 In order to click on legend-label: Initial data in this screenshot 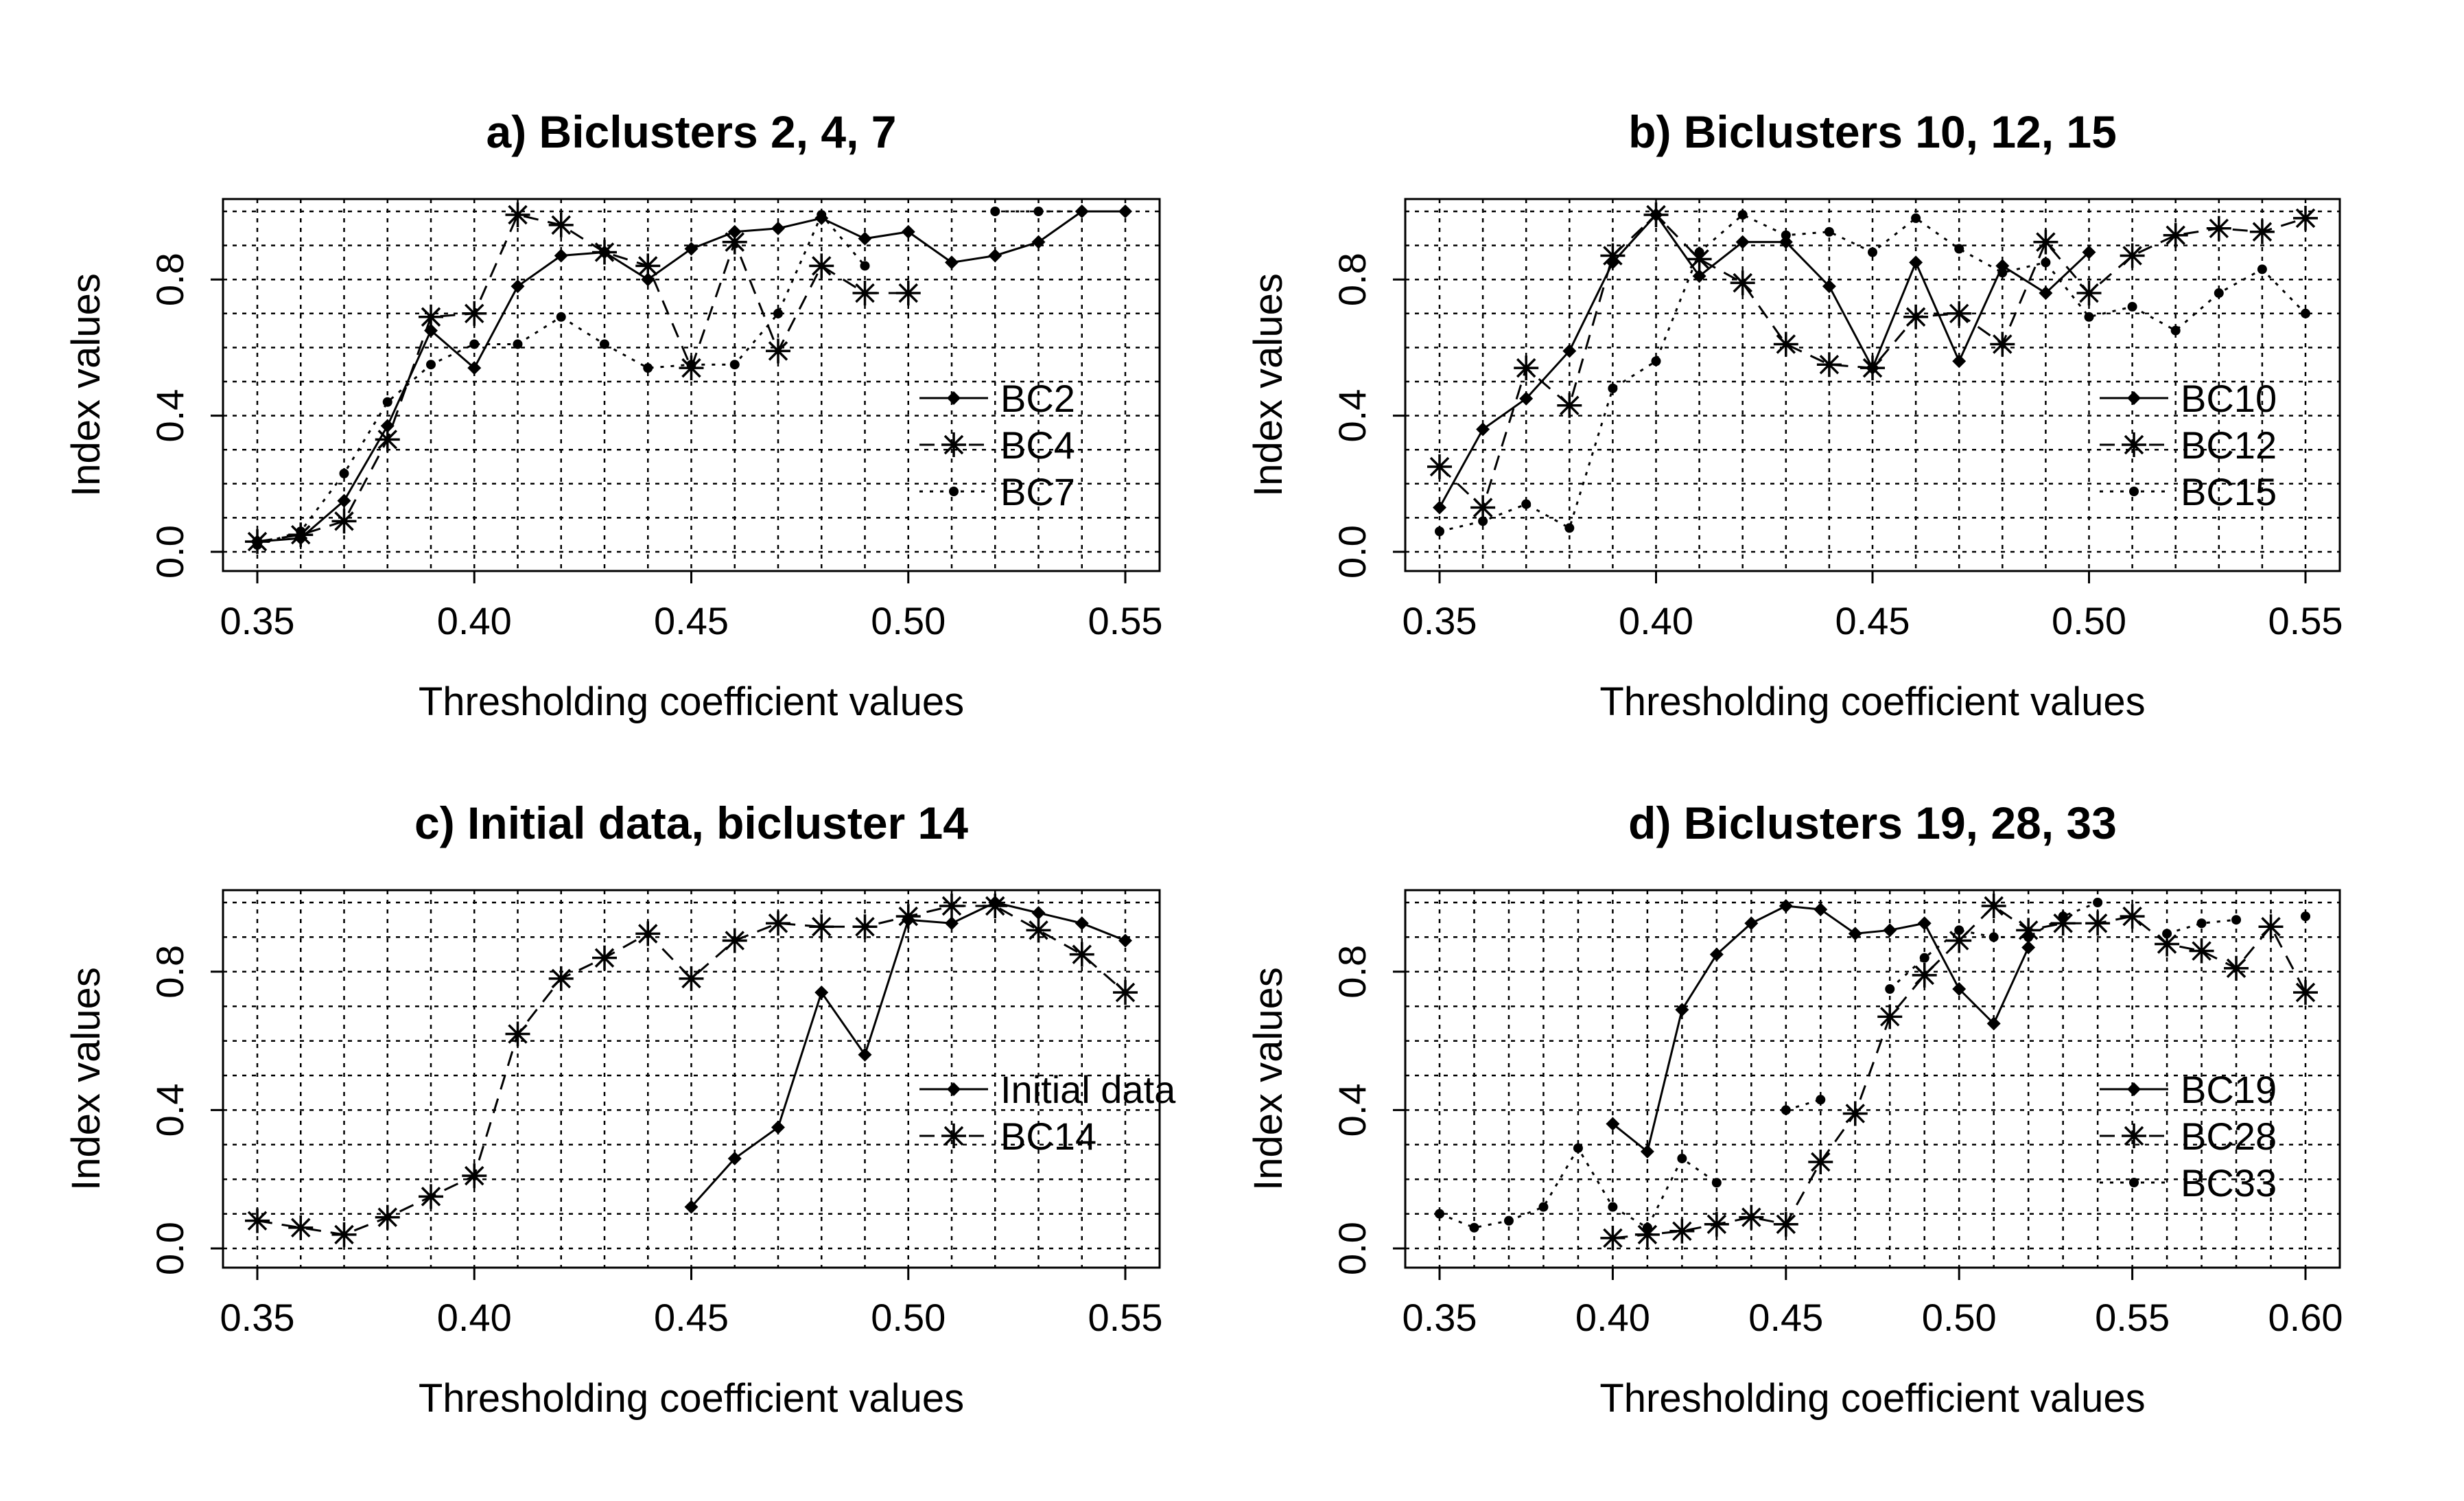, I will do `click(1088, 1090)`.